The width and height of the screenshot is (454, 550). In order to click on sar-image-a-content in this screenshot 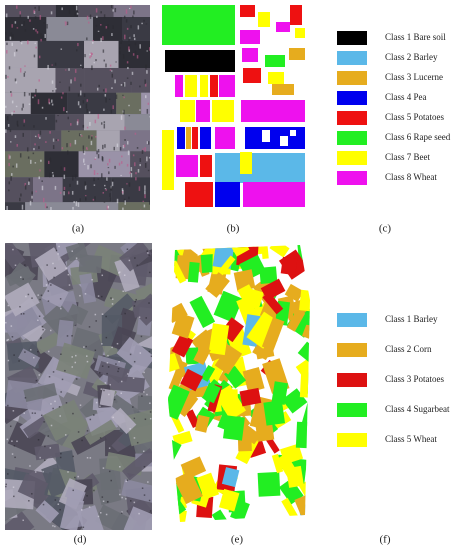, I will do `click(77, 107)`.